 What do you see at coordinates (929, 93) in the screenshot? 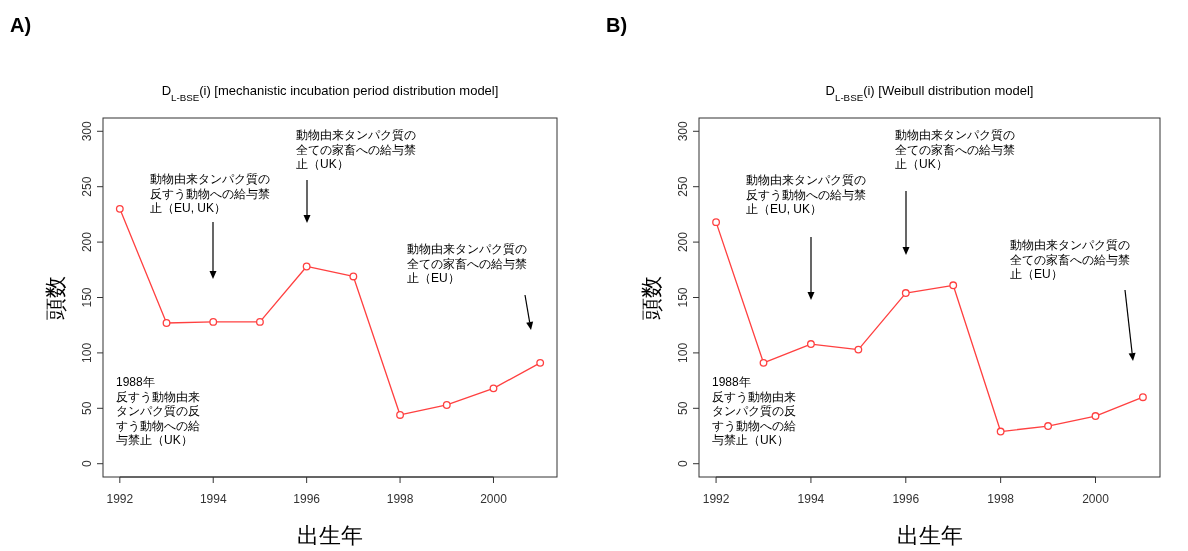
I see `chart-subtitle: D$_{L-BSE}$(i) [Weibull distribution model]` at bounding box center [929, 93].